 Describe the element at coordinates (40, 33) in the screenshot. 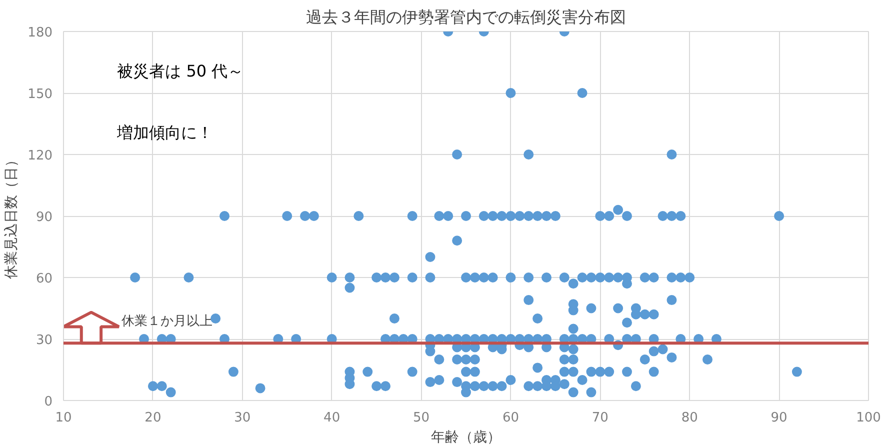

I see `y-tick-label: 180` at that location.